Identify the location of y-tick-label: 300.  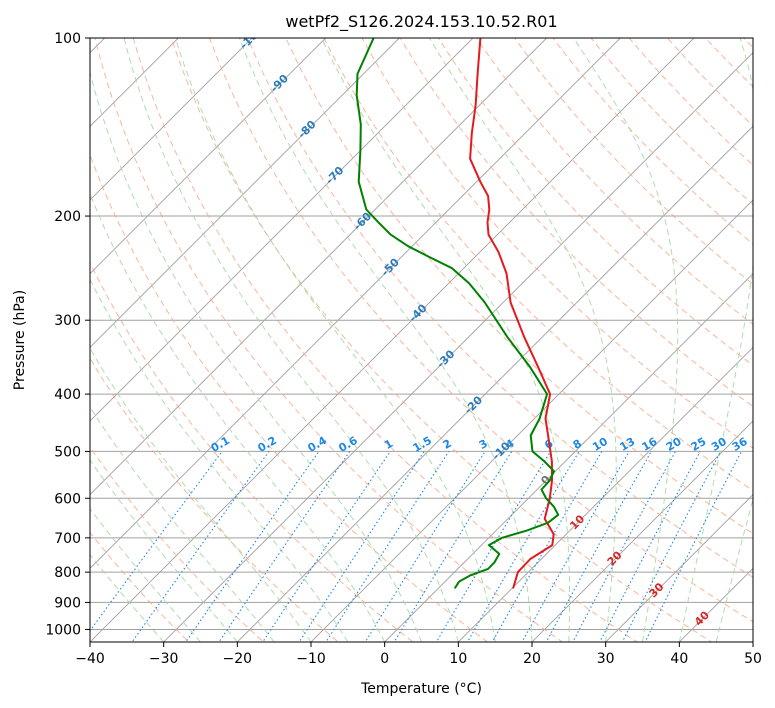
(67, 321).